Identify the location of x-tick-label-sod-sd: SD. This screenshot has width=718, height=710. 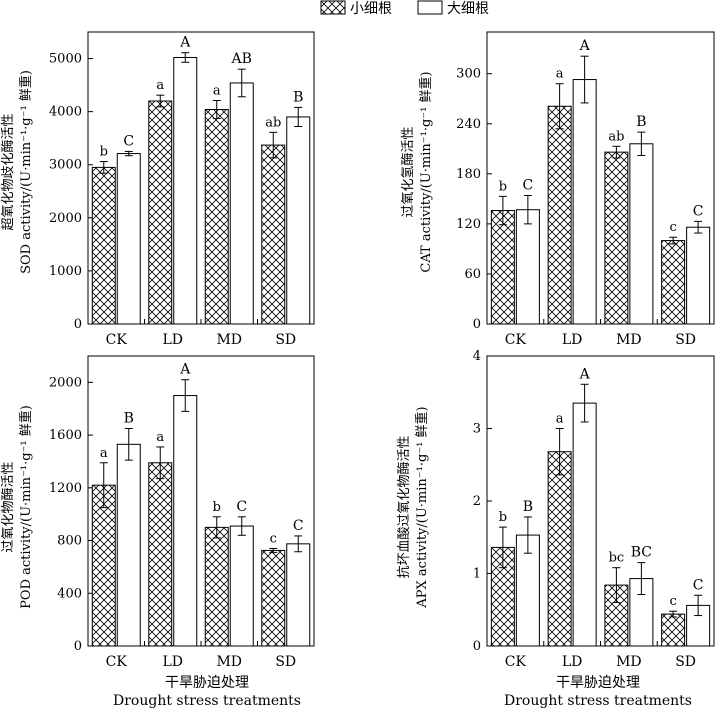
(285, 340).